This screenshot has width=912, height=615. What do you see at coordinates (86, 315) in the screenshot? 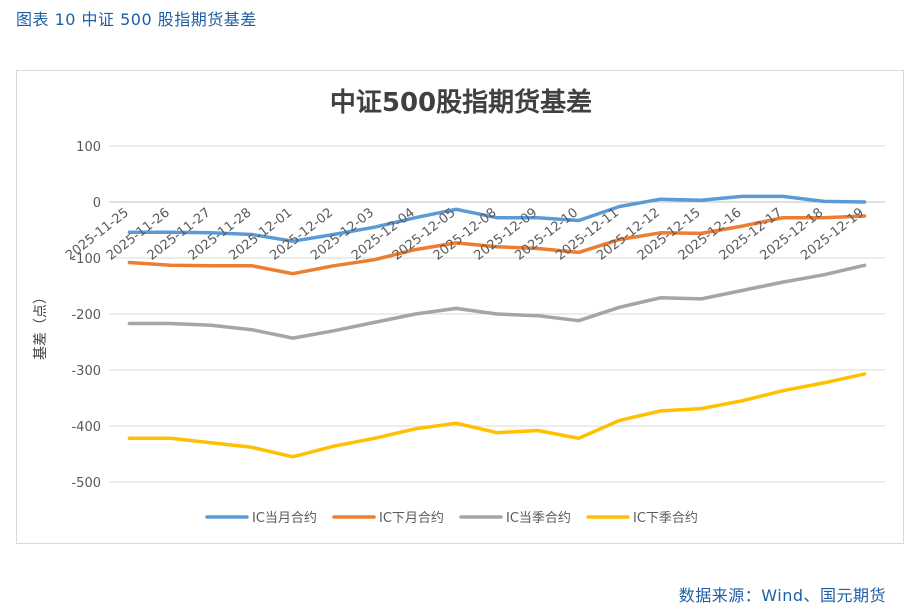
I see `y-tick-label: -200` at bounding box center [86, 315].